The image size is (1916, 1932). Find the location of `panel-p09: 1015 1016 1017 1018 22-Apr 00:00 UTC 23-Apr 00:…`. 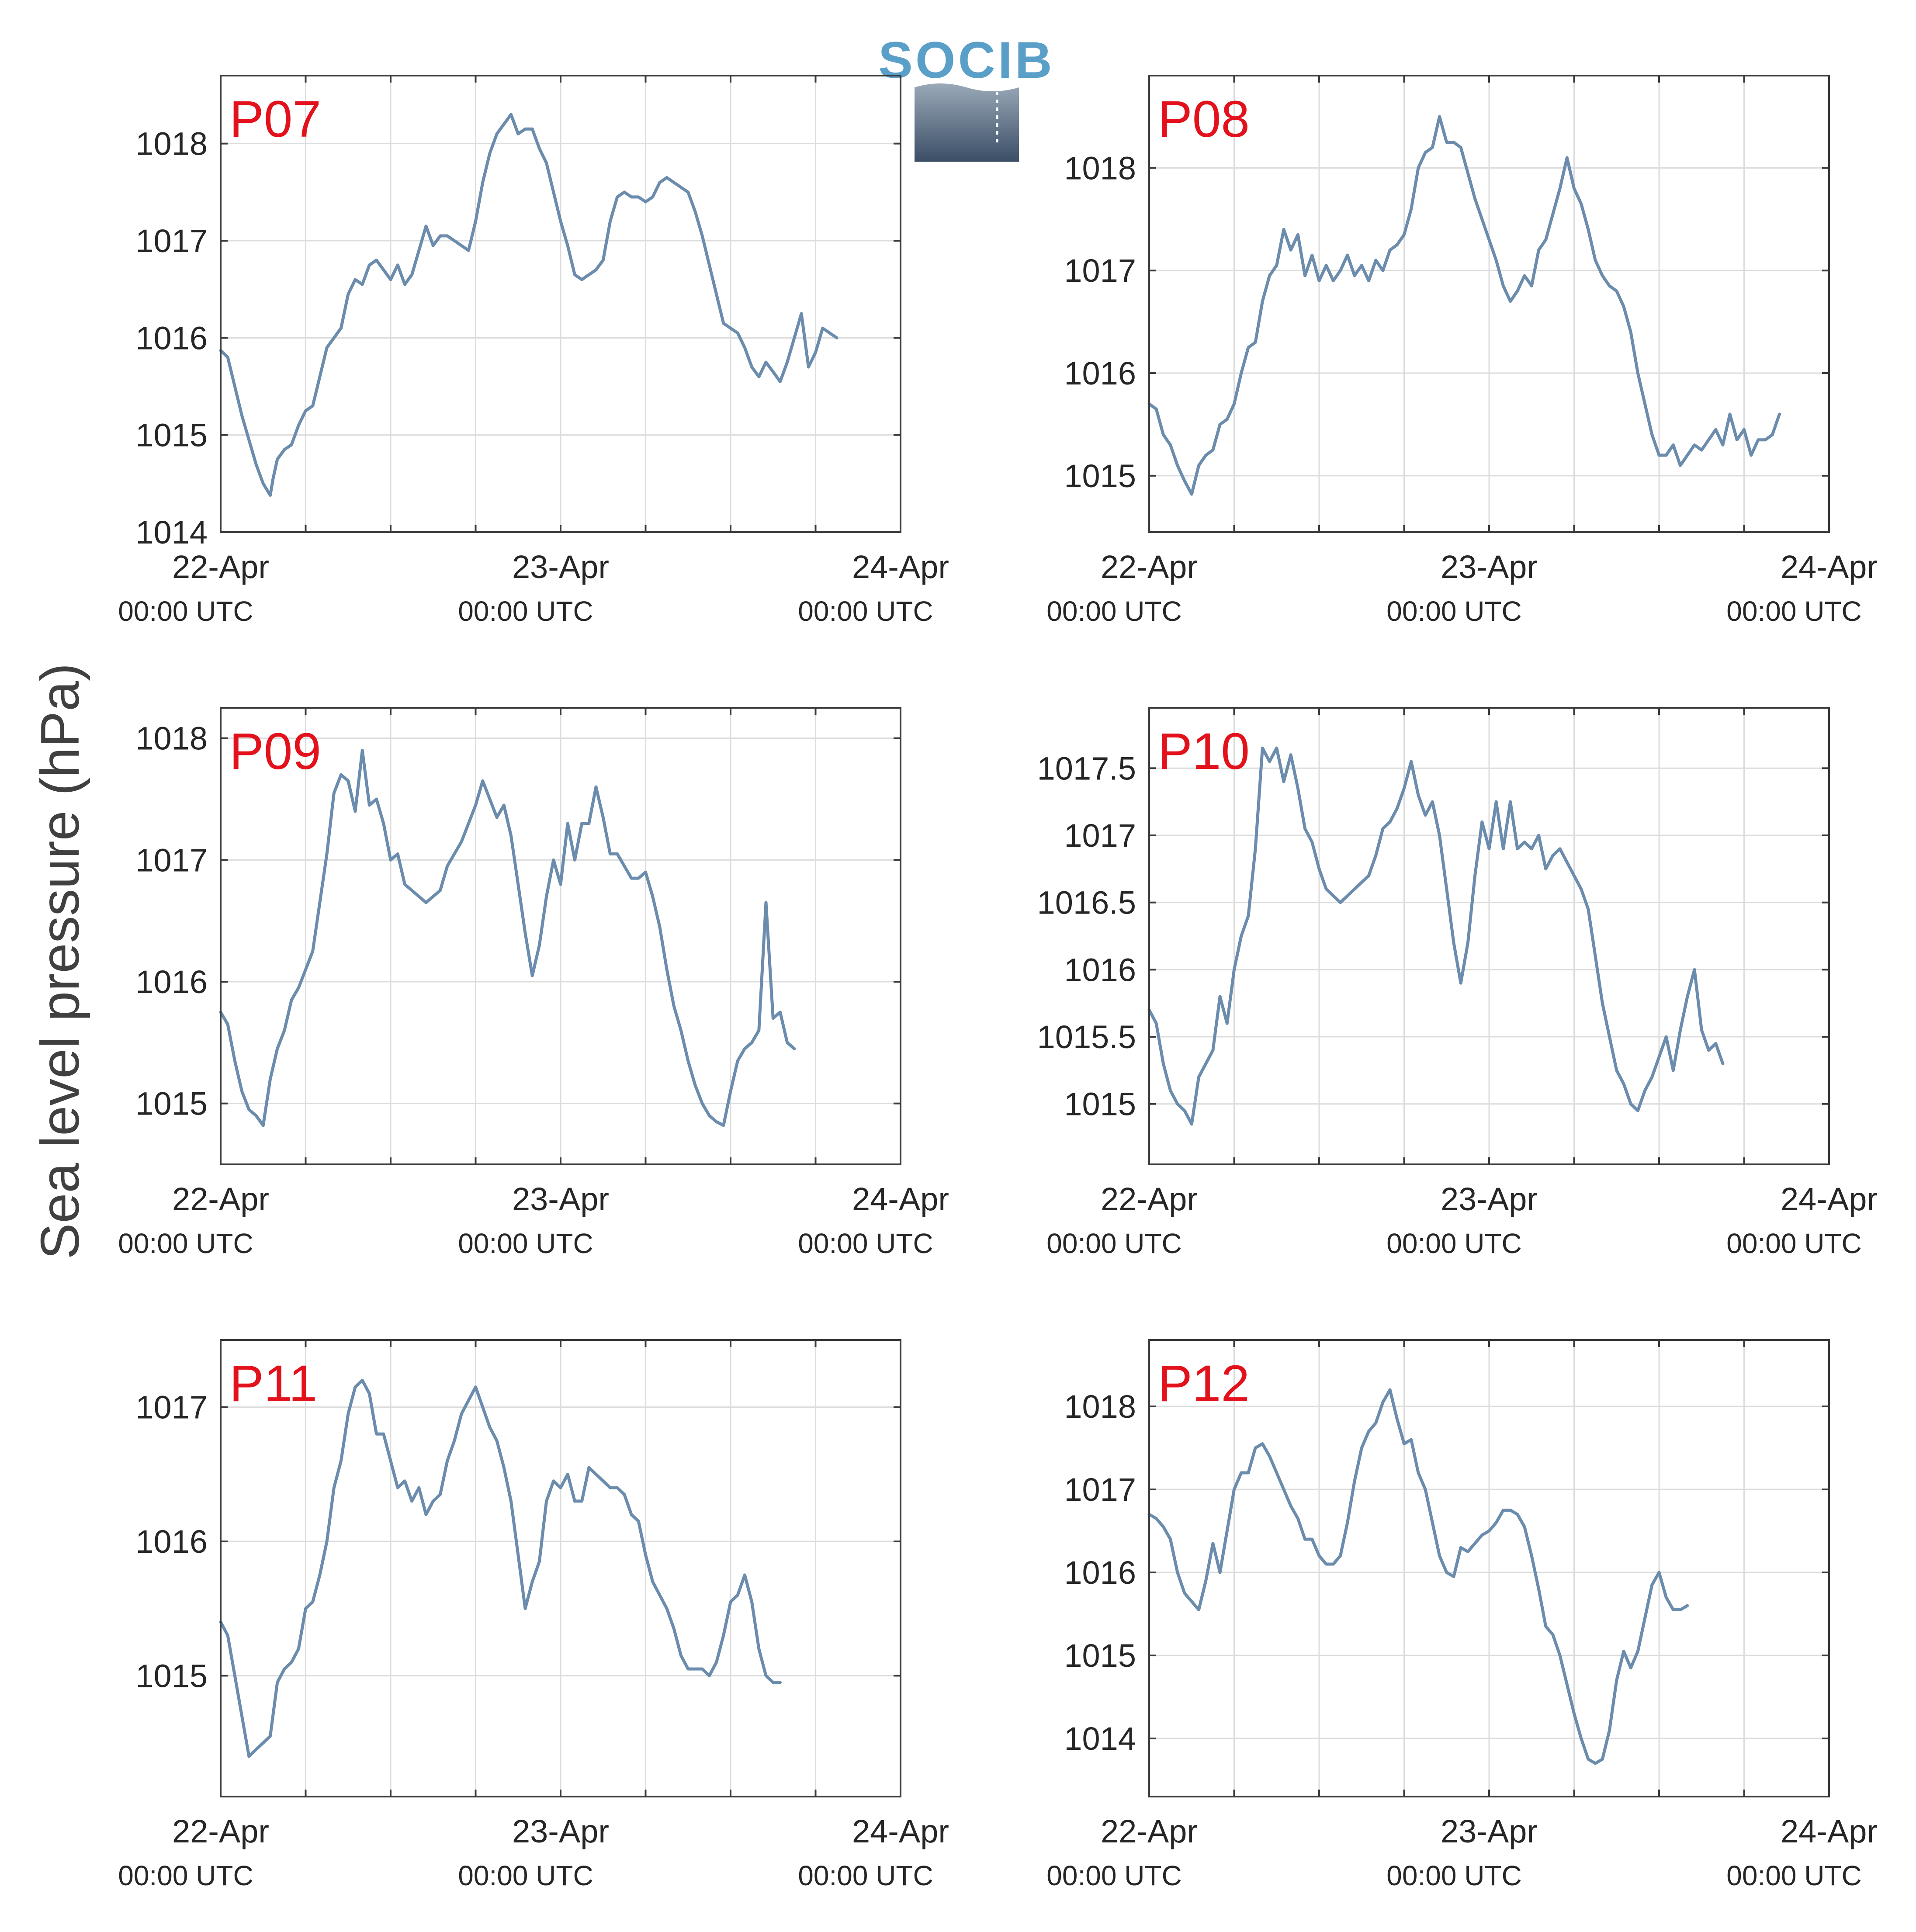

panel-p09: 1015 1016 1017 1018 22-Apr 00:00 UTC 23-Apr 00:… is located at coordinates (533, 983).